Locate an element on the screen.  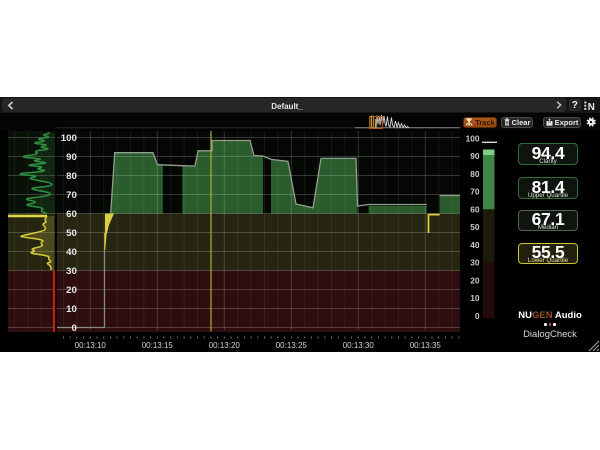
svg-text: 00:13:15 is located at coordinates (158, 345).